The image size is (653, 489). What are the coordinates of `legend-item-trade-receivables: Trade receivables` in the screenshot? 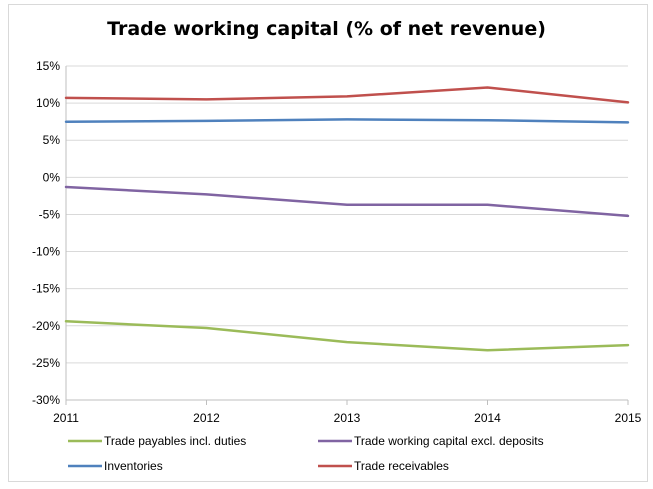 It's located at (383, 466).